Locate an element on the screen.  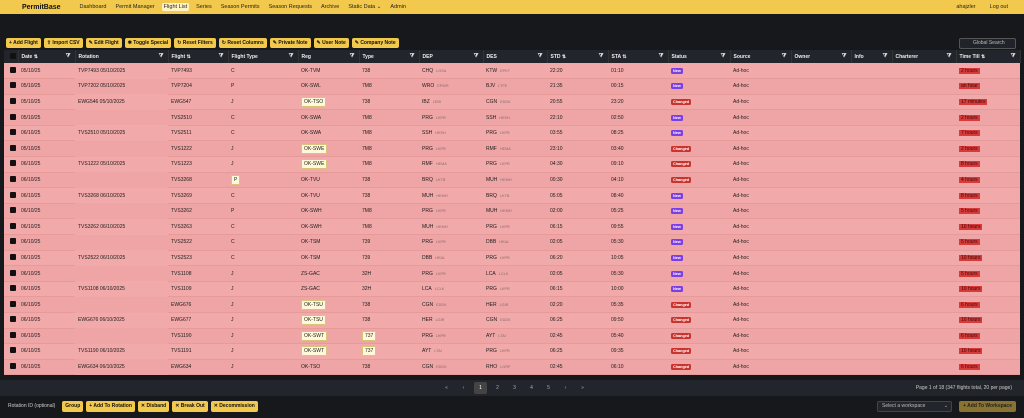
flight-cell: TVS1108 is located at coordinates (198, 273).